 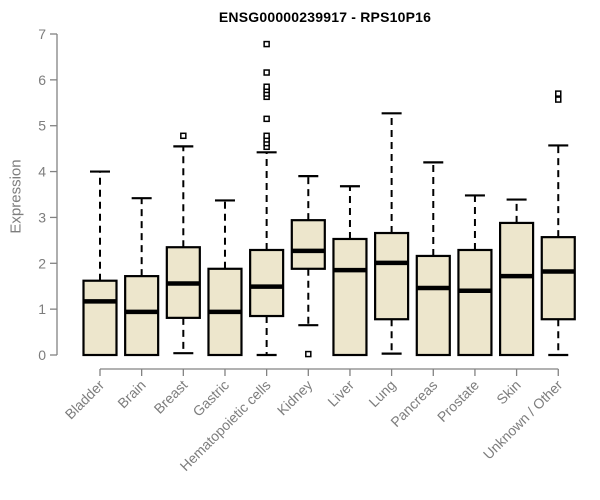 I want to click on y-tick-label: 3, so click(x=42, y=217).